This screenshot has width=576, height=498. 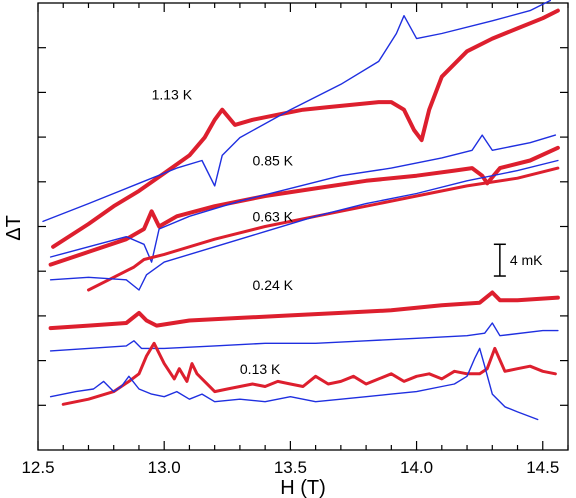 What do you see at coordinates (172, 95) in the screenshot?
I see `temperature-label: 1.13 K` at bounding box center [172, 95].